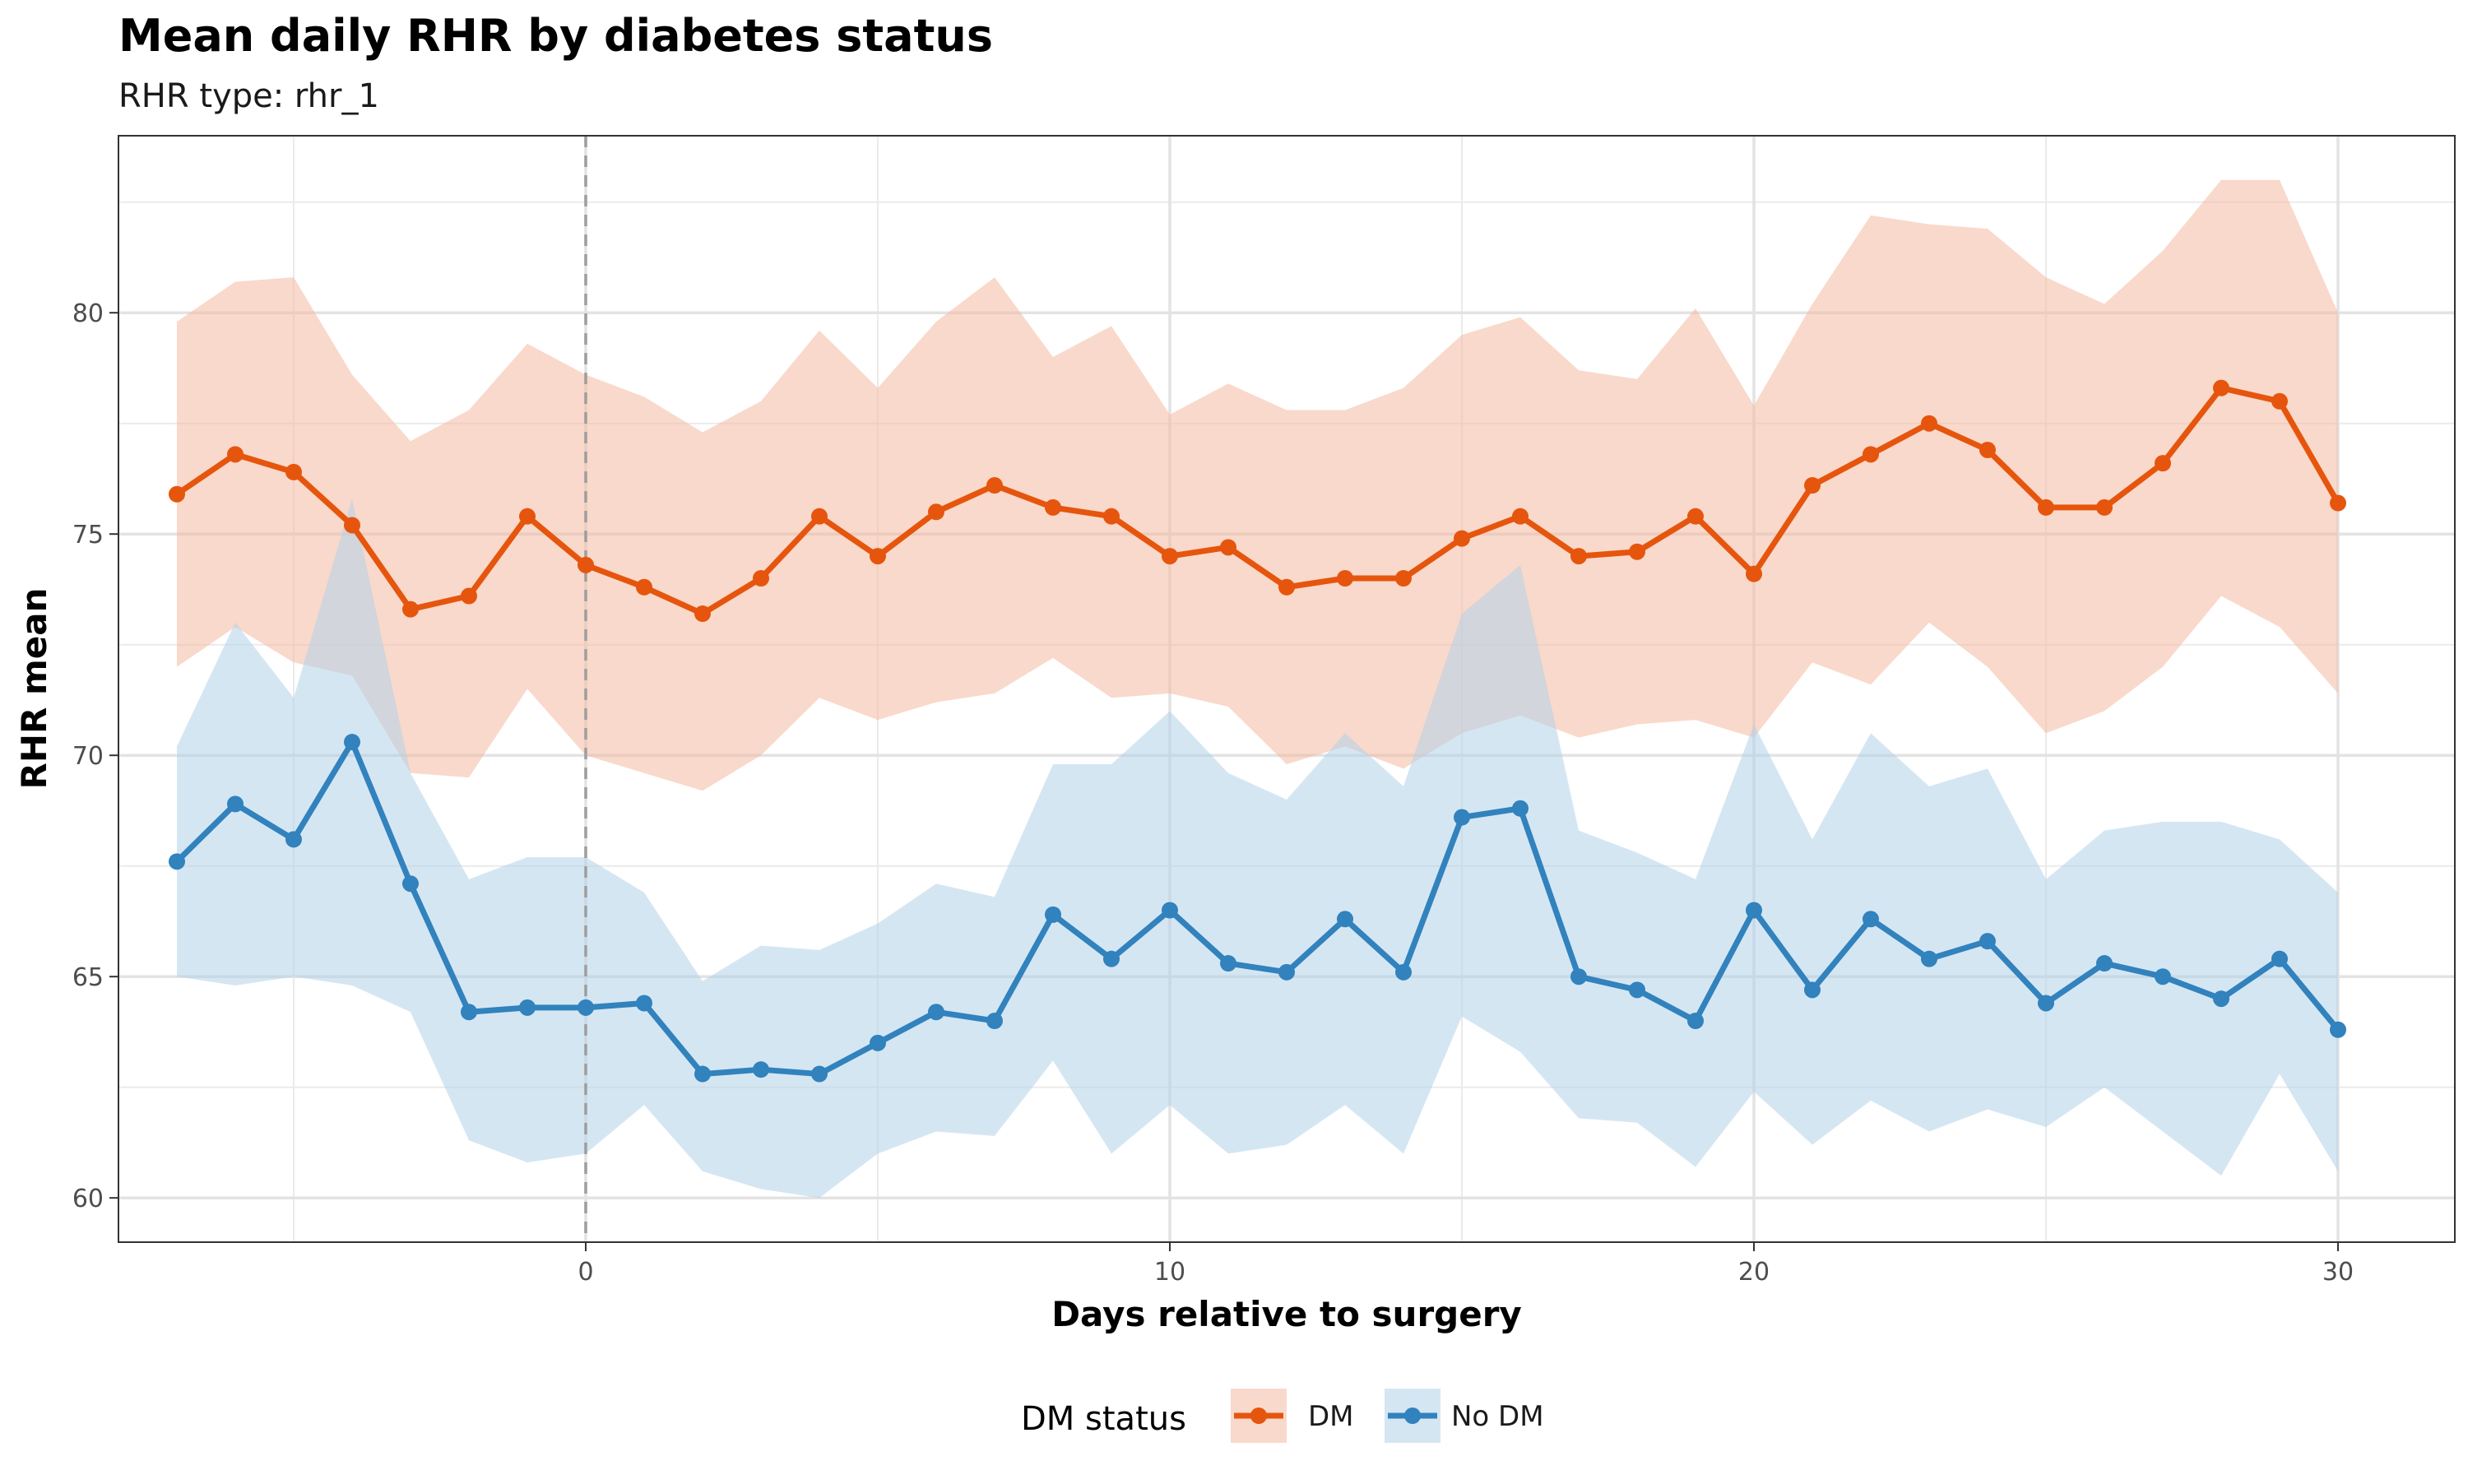  What do you see at coordinates (585, 1272) in the screenshot?
I see `x-tick-label: 0` at bounding box center [585, 1272].